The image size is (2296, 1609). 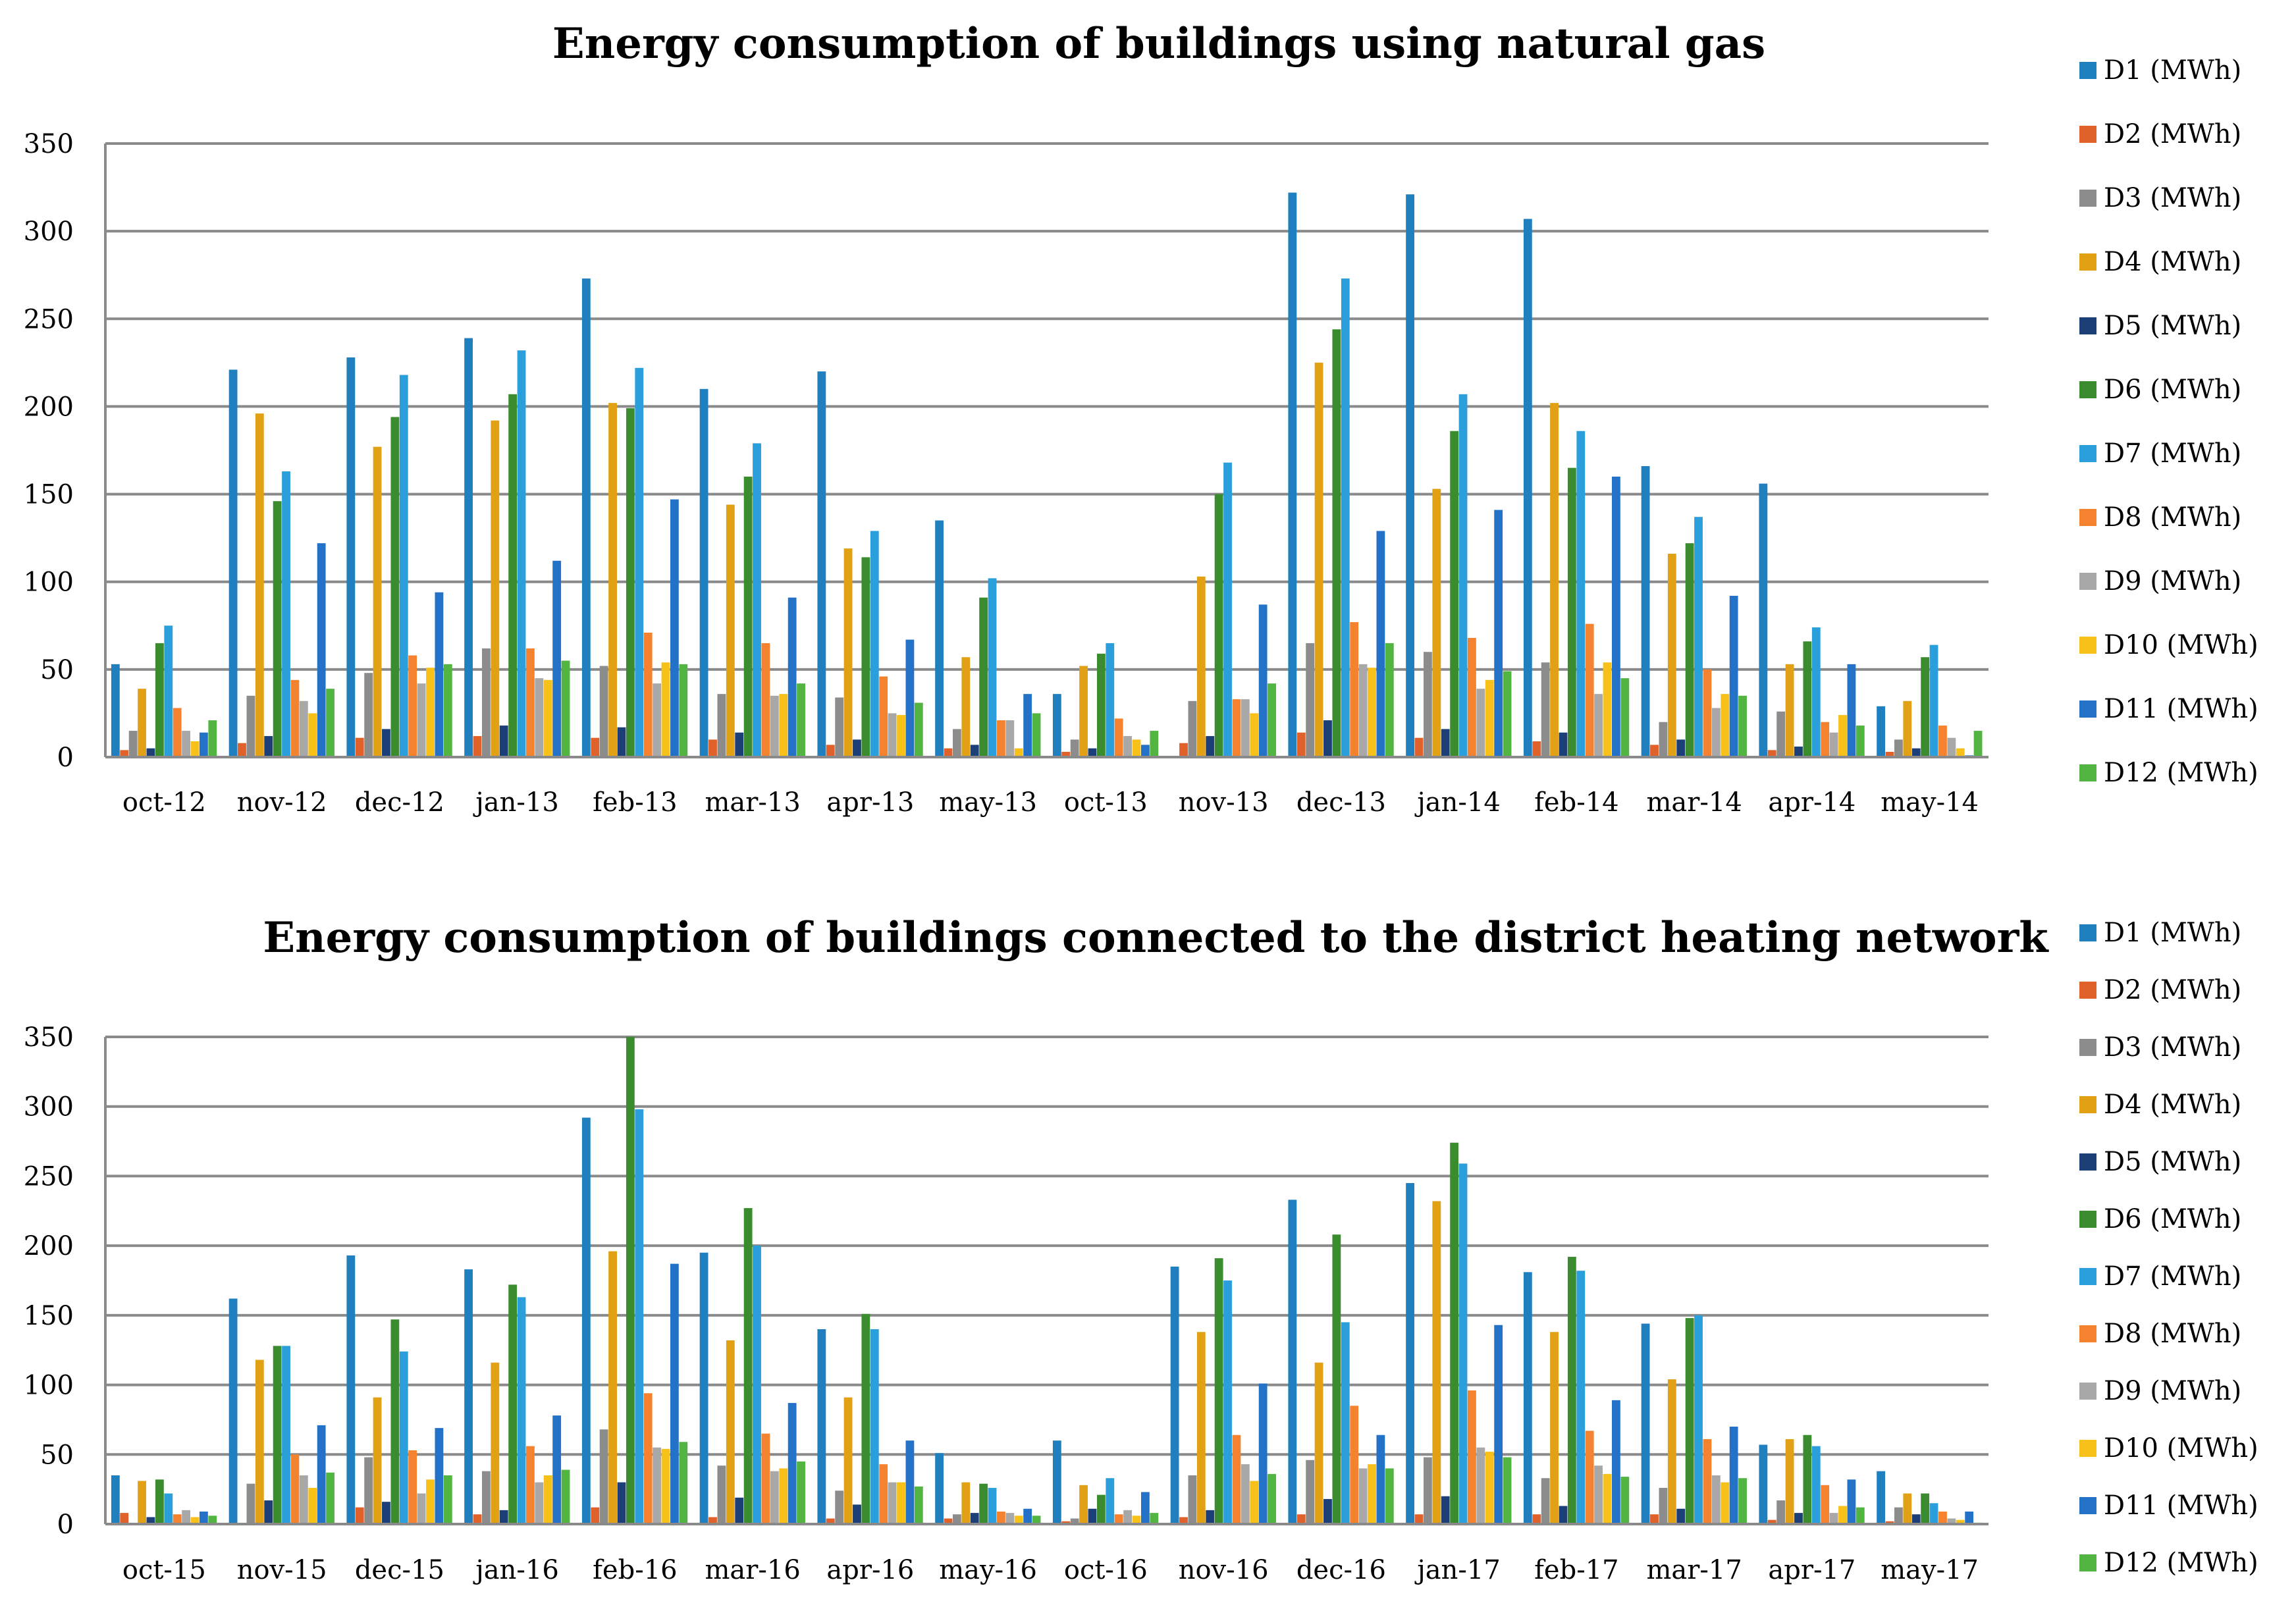 I want to click on x-tick-label: dec-12, so click(x=399, y=802).